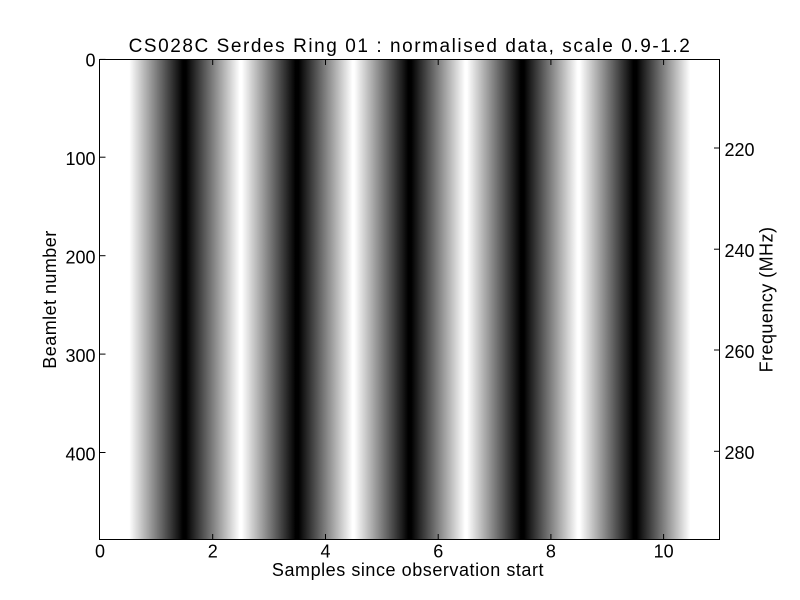  I want to click on svg-text: 4, so click(325, 552).